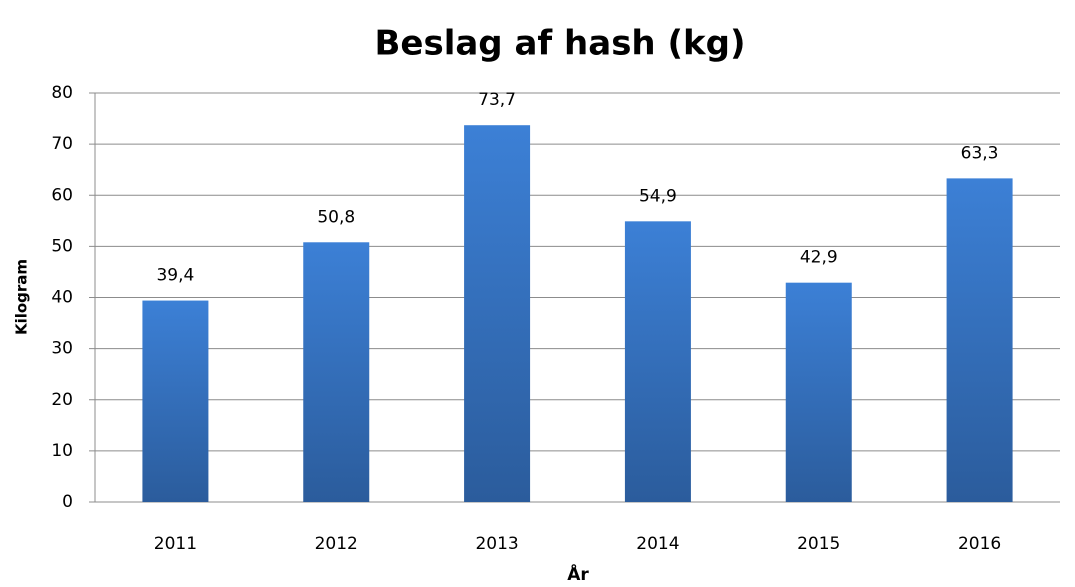  What do you see at coordinates (496, 544) in the screenshot?
I see `x-tick-label: 2013` at bounding box center [496, 544].